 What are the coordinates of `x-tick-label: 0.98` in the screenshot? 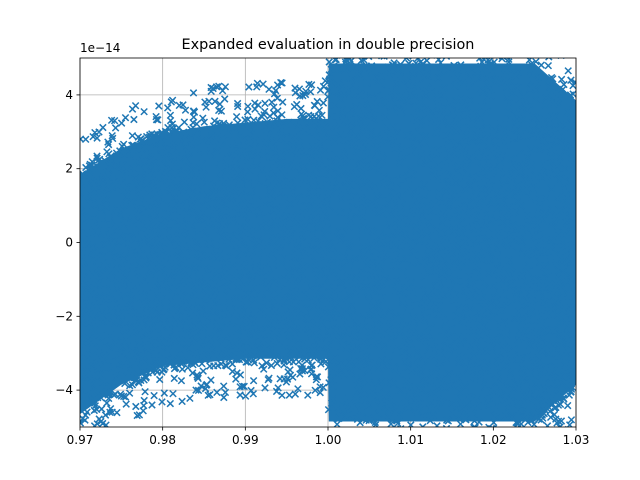 It's located at (162, 440).